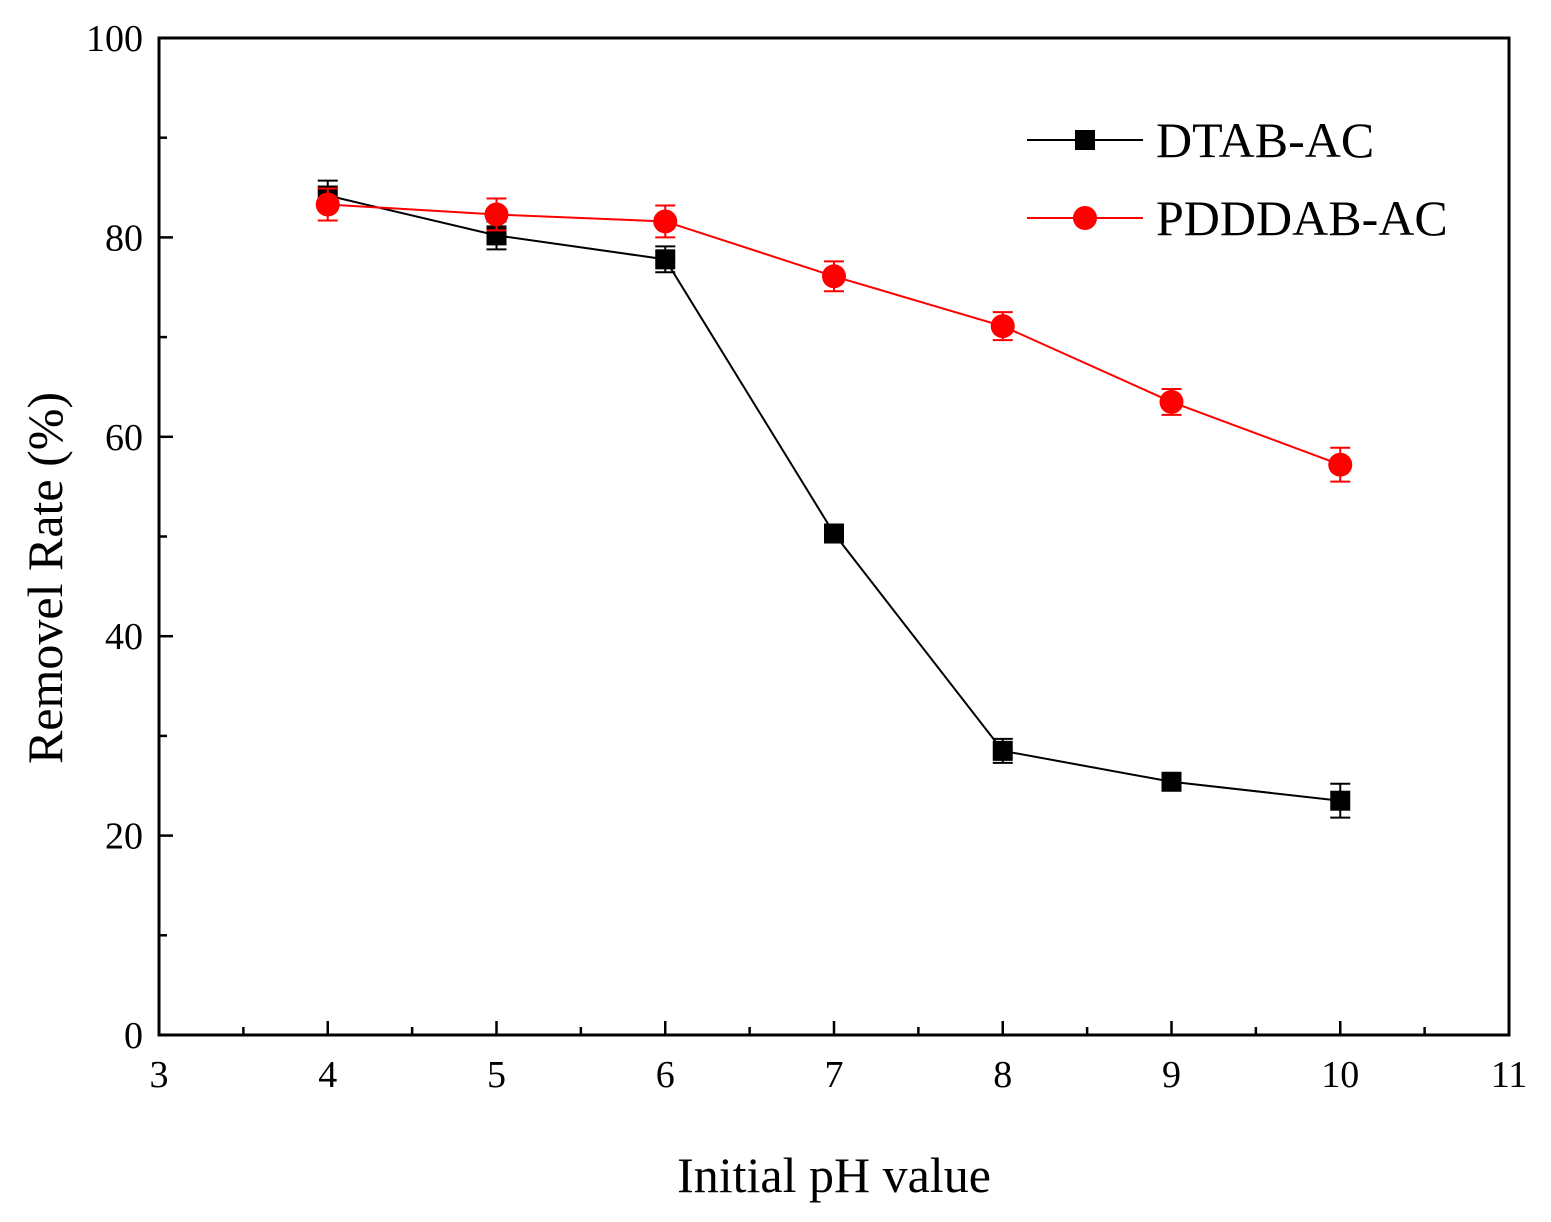 The image size is (1551, 1222). Describe the element at coordinates (1171, 1075) in the screenshot. I see `x-tick-label: 9` at that location.